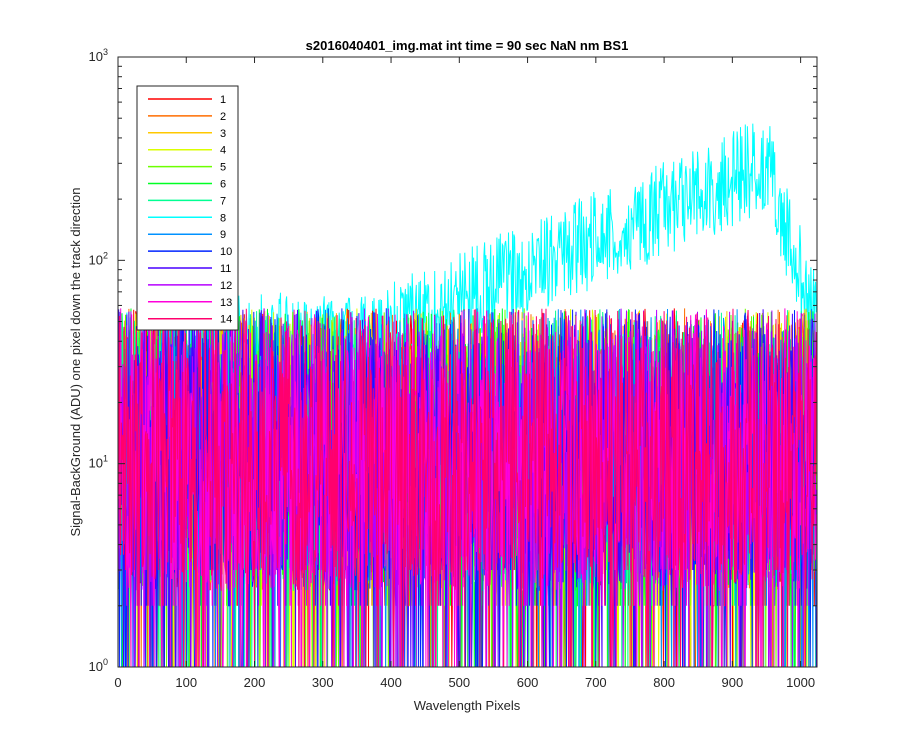  What do you see at coordinates (223, 117) in the screenshot?
I see `legend-label-2: 2` at bounding box center [223, 117].